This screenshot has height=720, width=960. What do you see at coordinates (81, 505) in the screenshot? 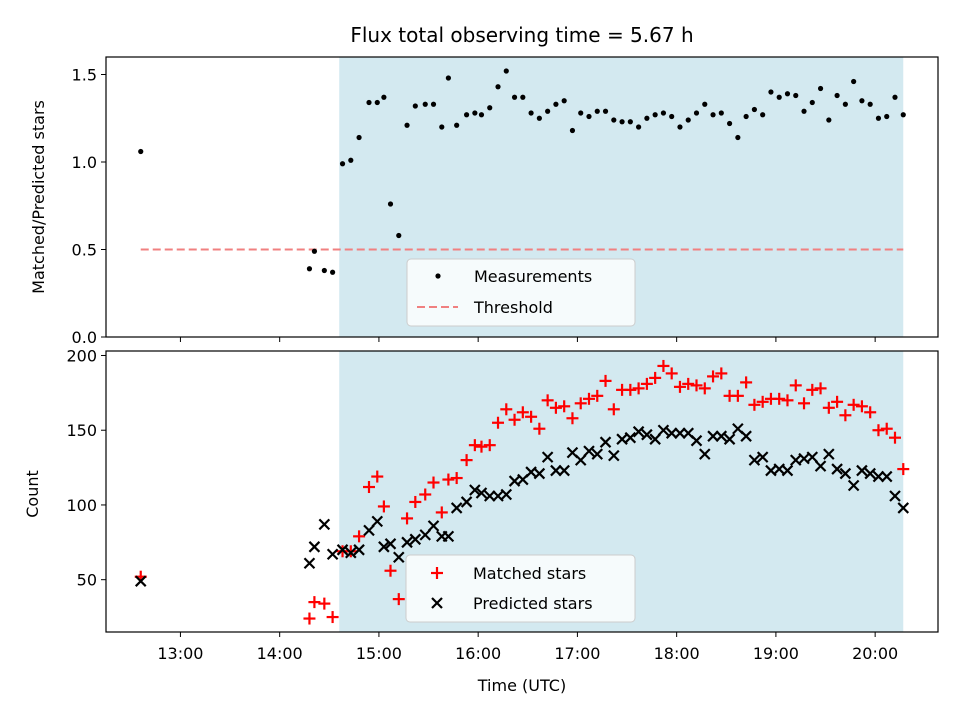
I see `y-tick-label: 100` at bounding box center [81, 505].